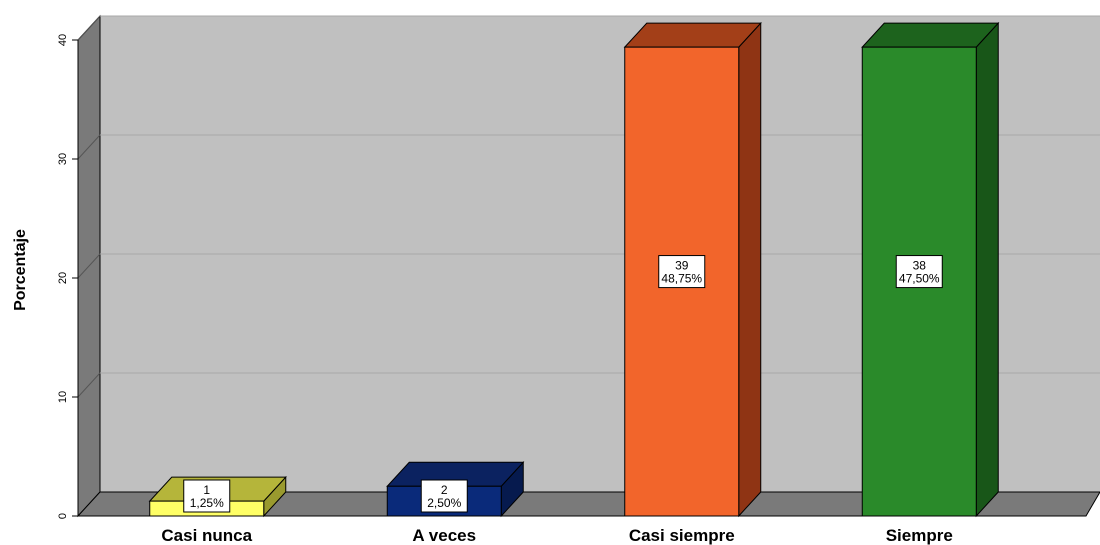 The width and height of the screenshot is (1100, 545). Describe the element at coordinates (681, 279) in the screenshot. I see `data-label-percent: 48,75%` at that location.